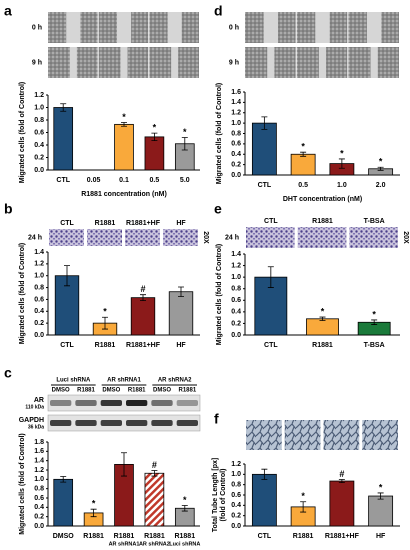  Describe the element at coordinates (39, 132) in the screenshot. I see `y-tick-label: 0.6` at that location.